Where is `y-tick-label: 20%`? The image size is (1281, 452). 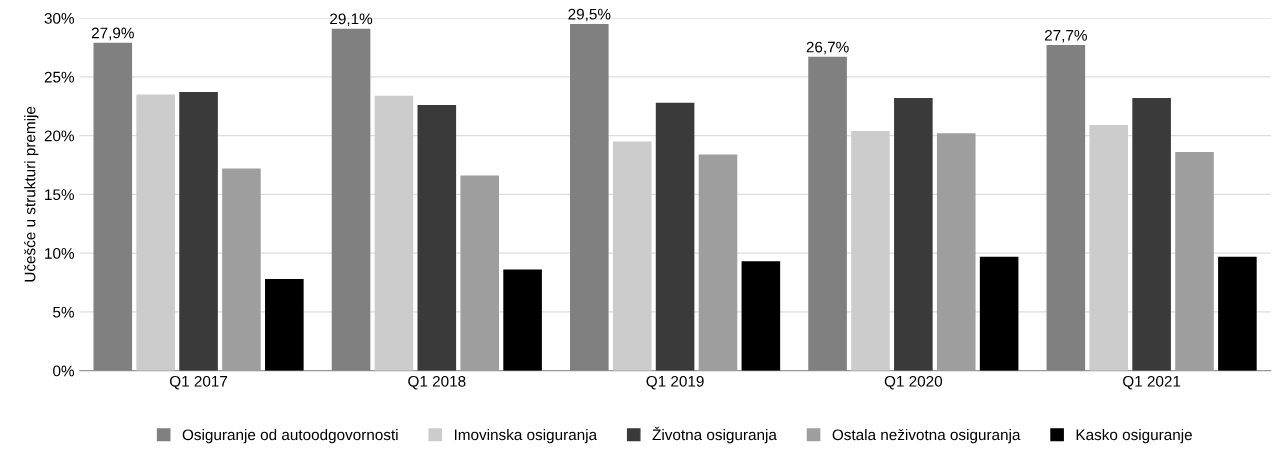 y-tick-label: 20% is located at coordinates (59, 136).